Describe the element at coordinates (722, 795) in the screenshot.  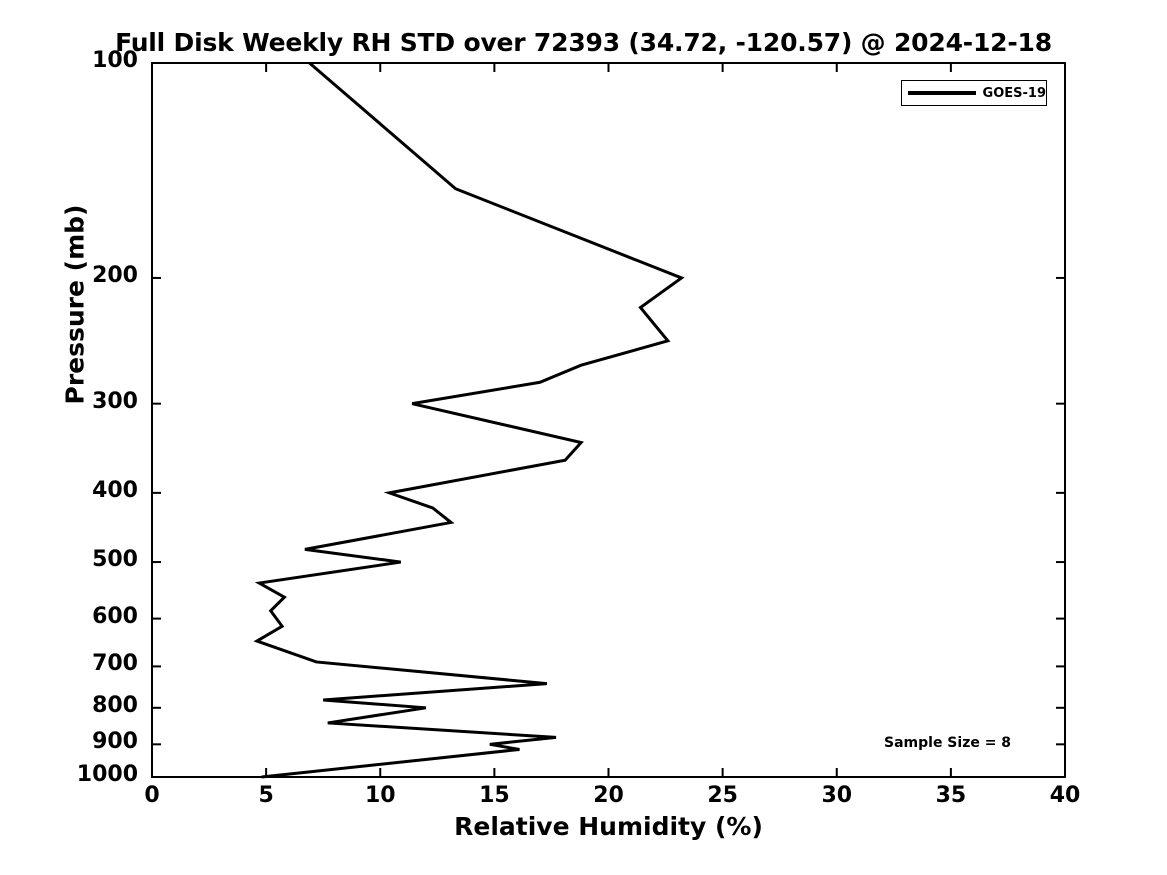
I see `x-tick-label: 25` at that location.